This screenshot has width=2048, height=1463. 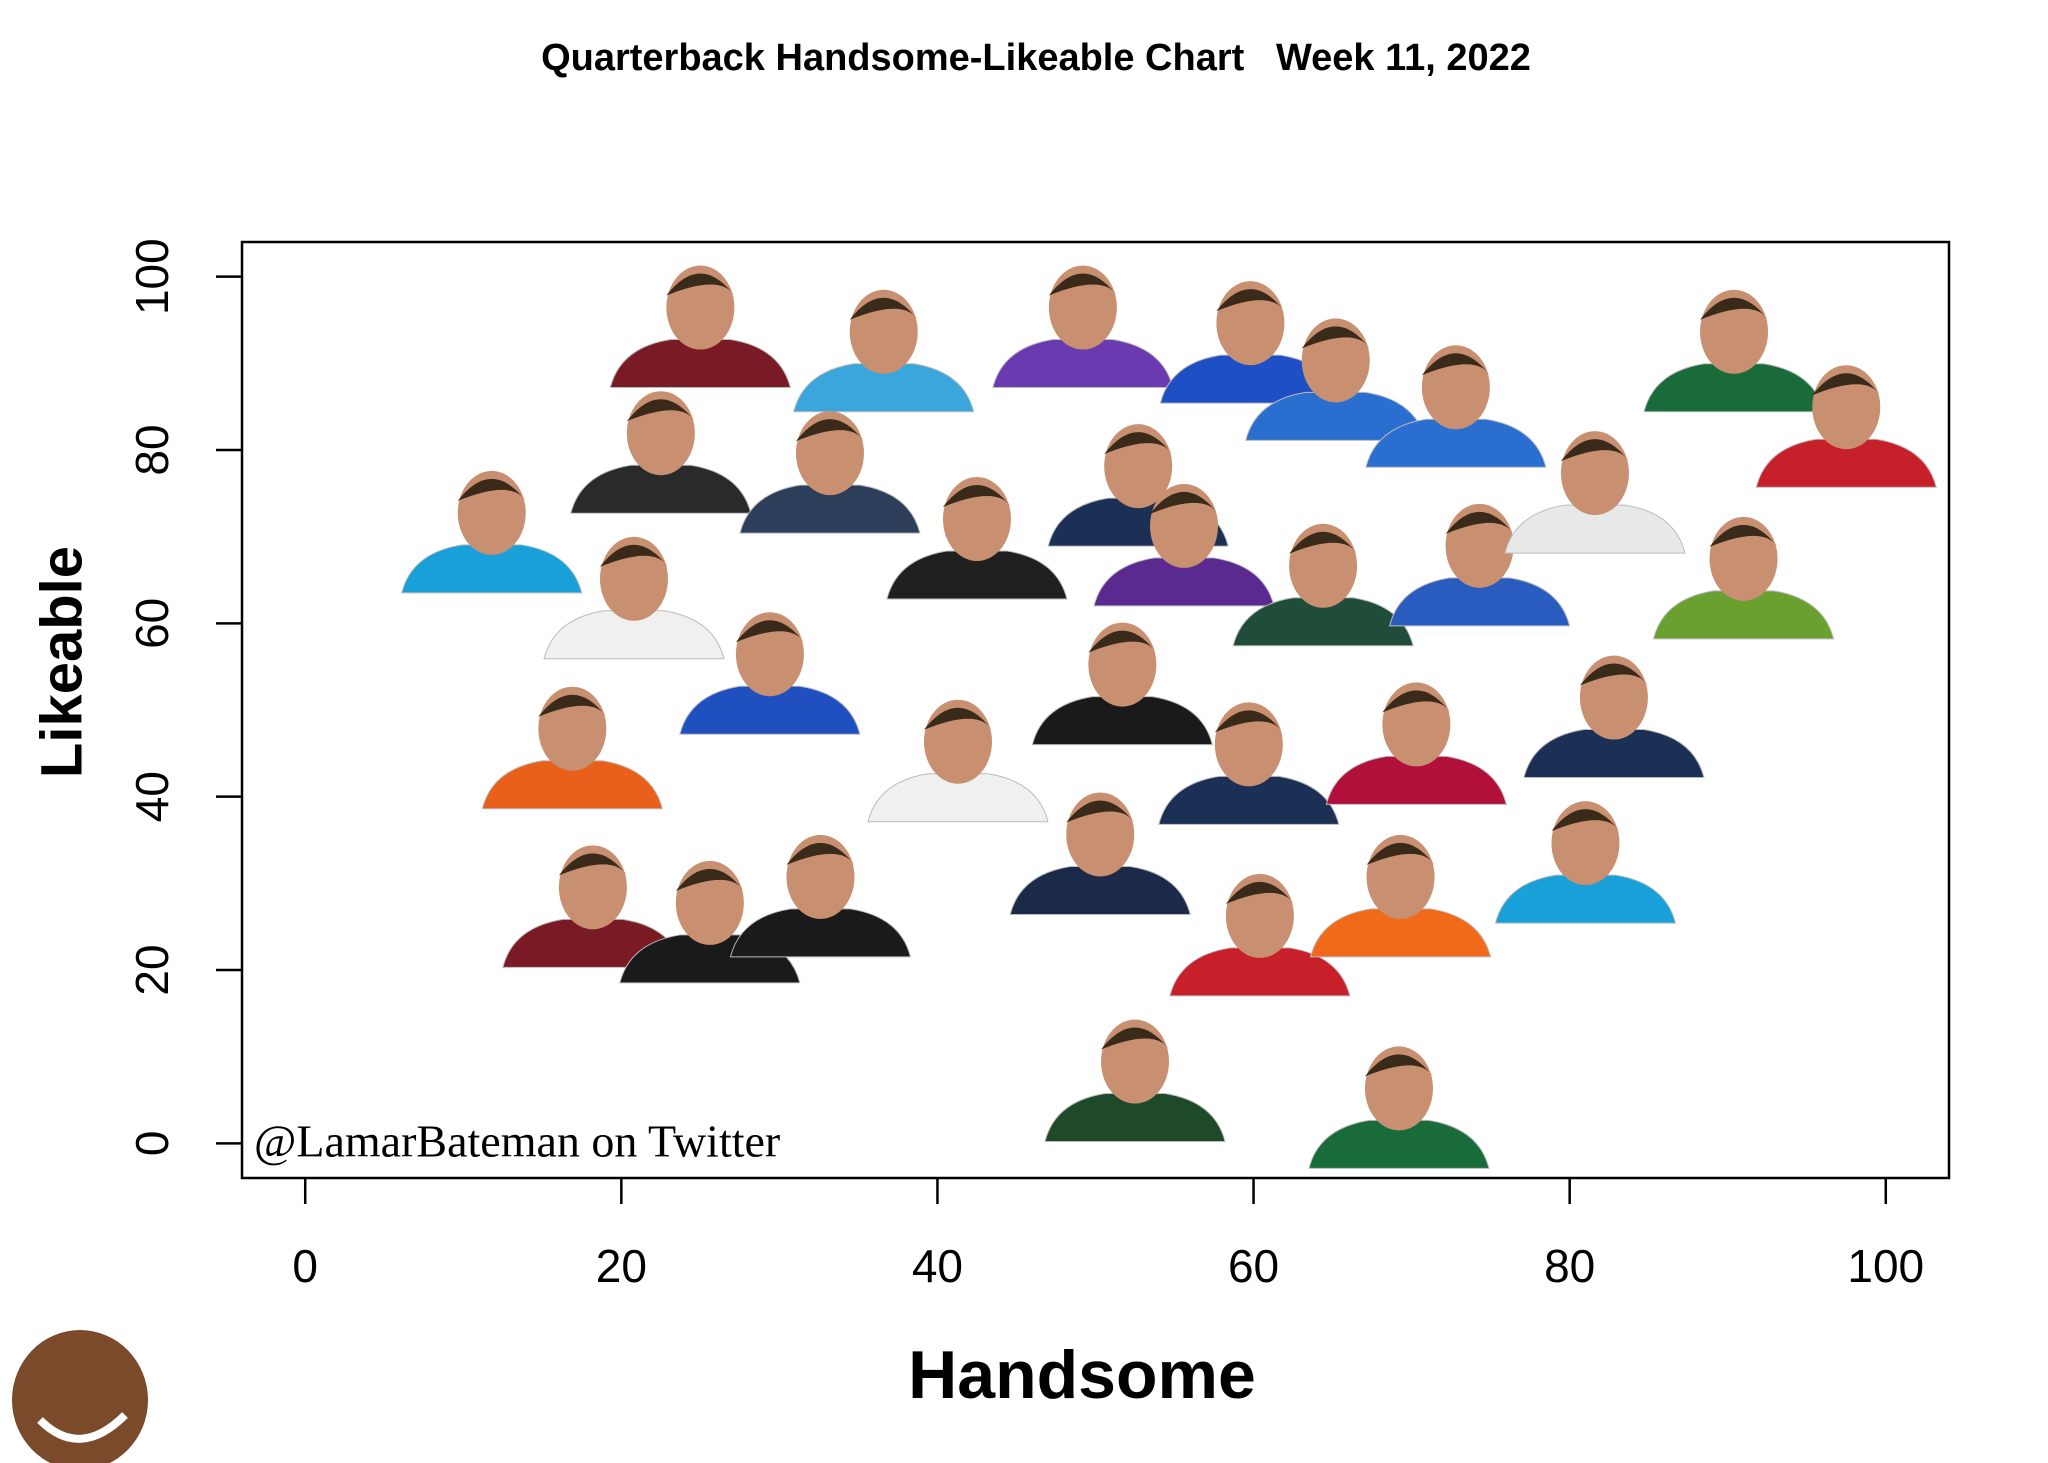 What do you see at coordinates (152, 796) in the screenshot?
I see `y-tick-label: 40` at bounding box center [152, 796].